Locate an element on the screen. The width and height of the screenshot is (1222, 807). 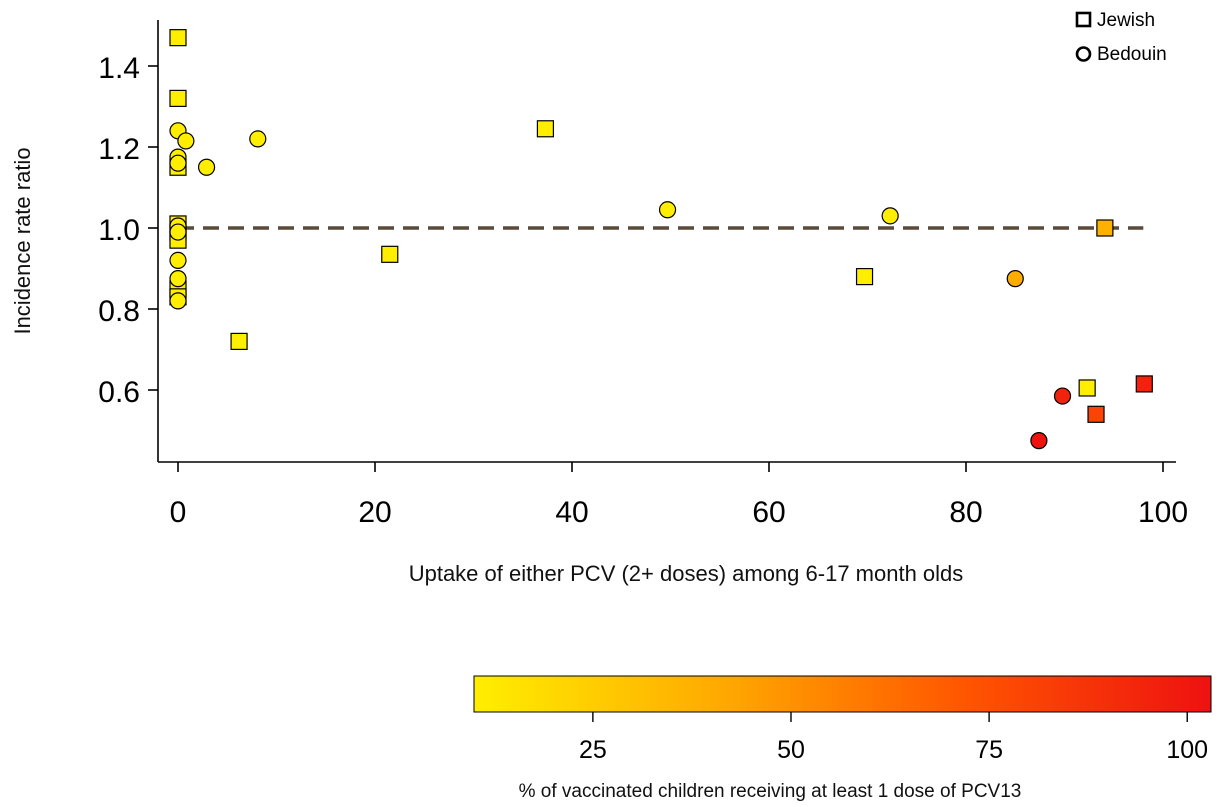
legend-label-bedouin: Bedouin is located at coordinates (1132, 54).